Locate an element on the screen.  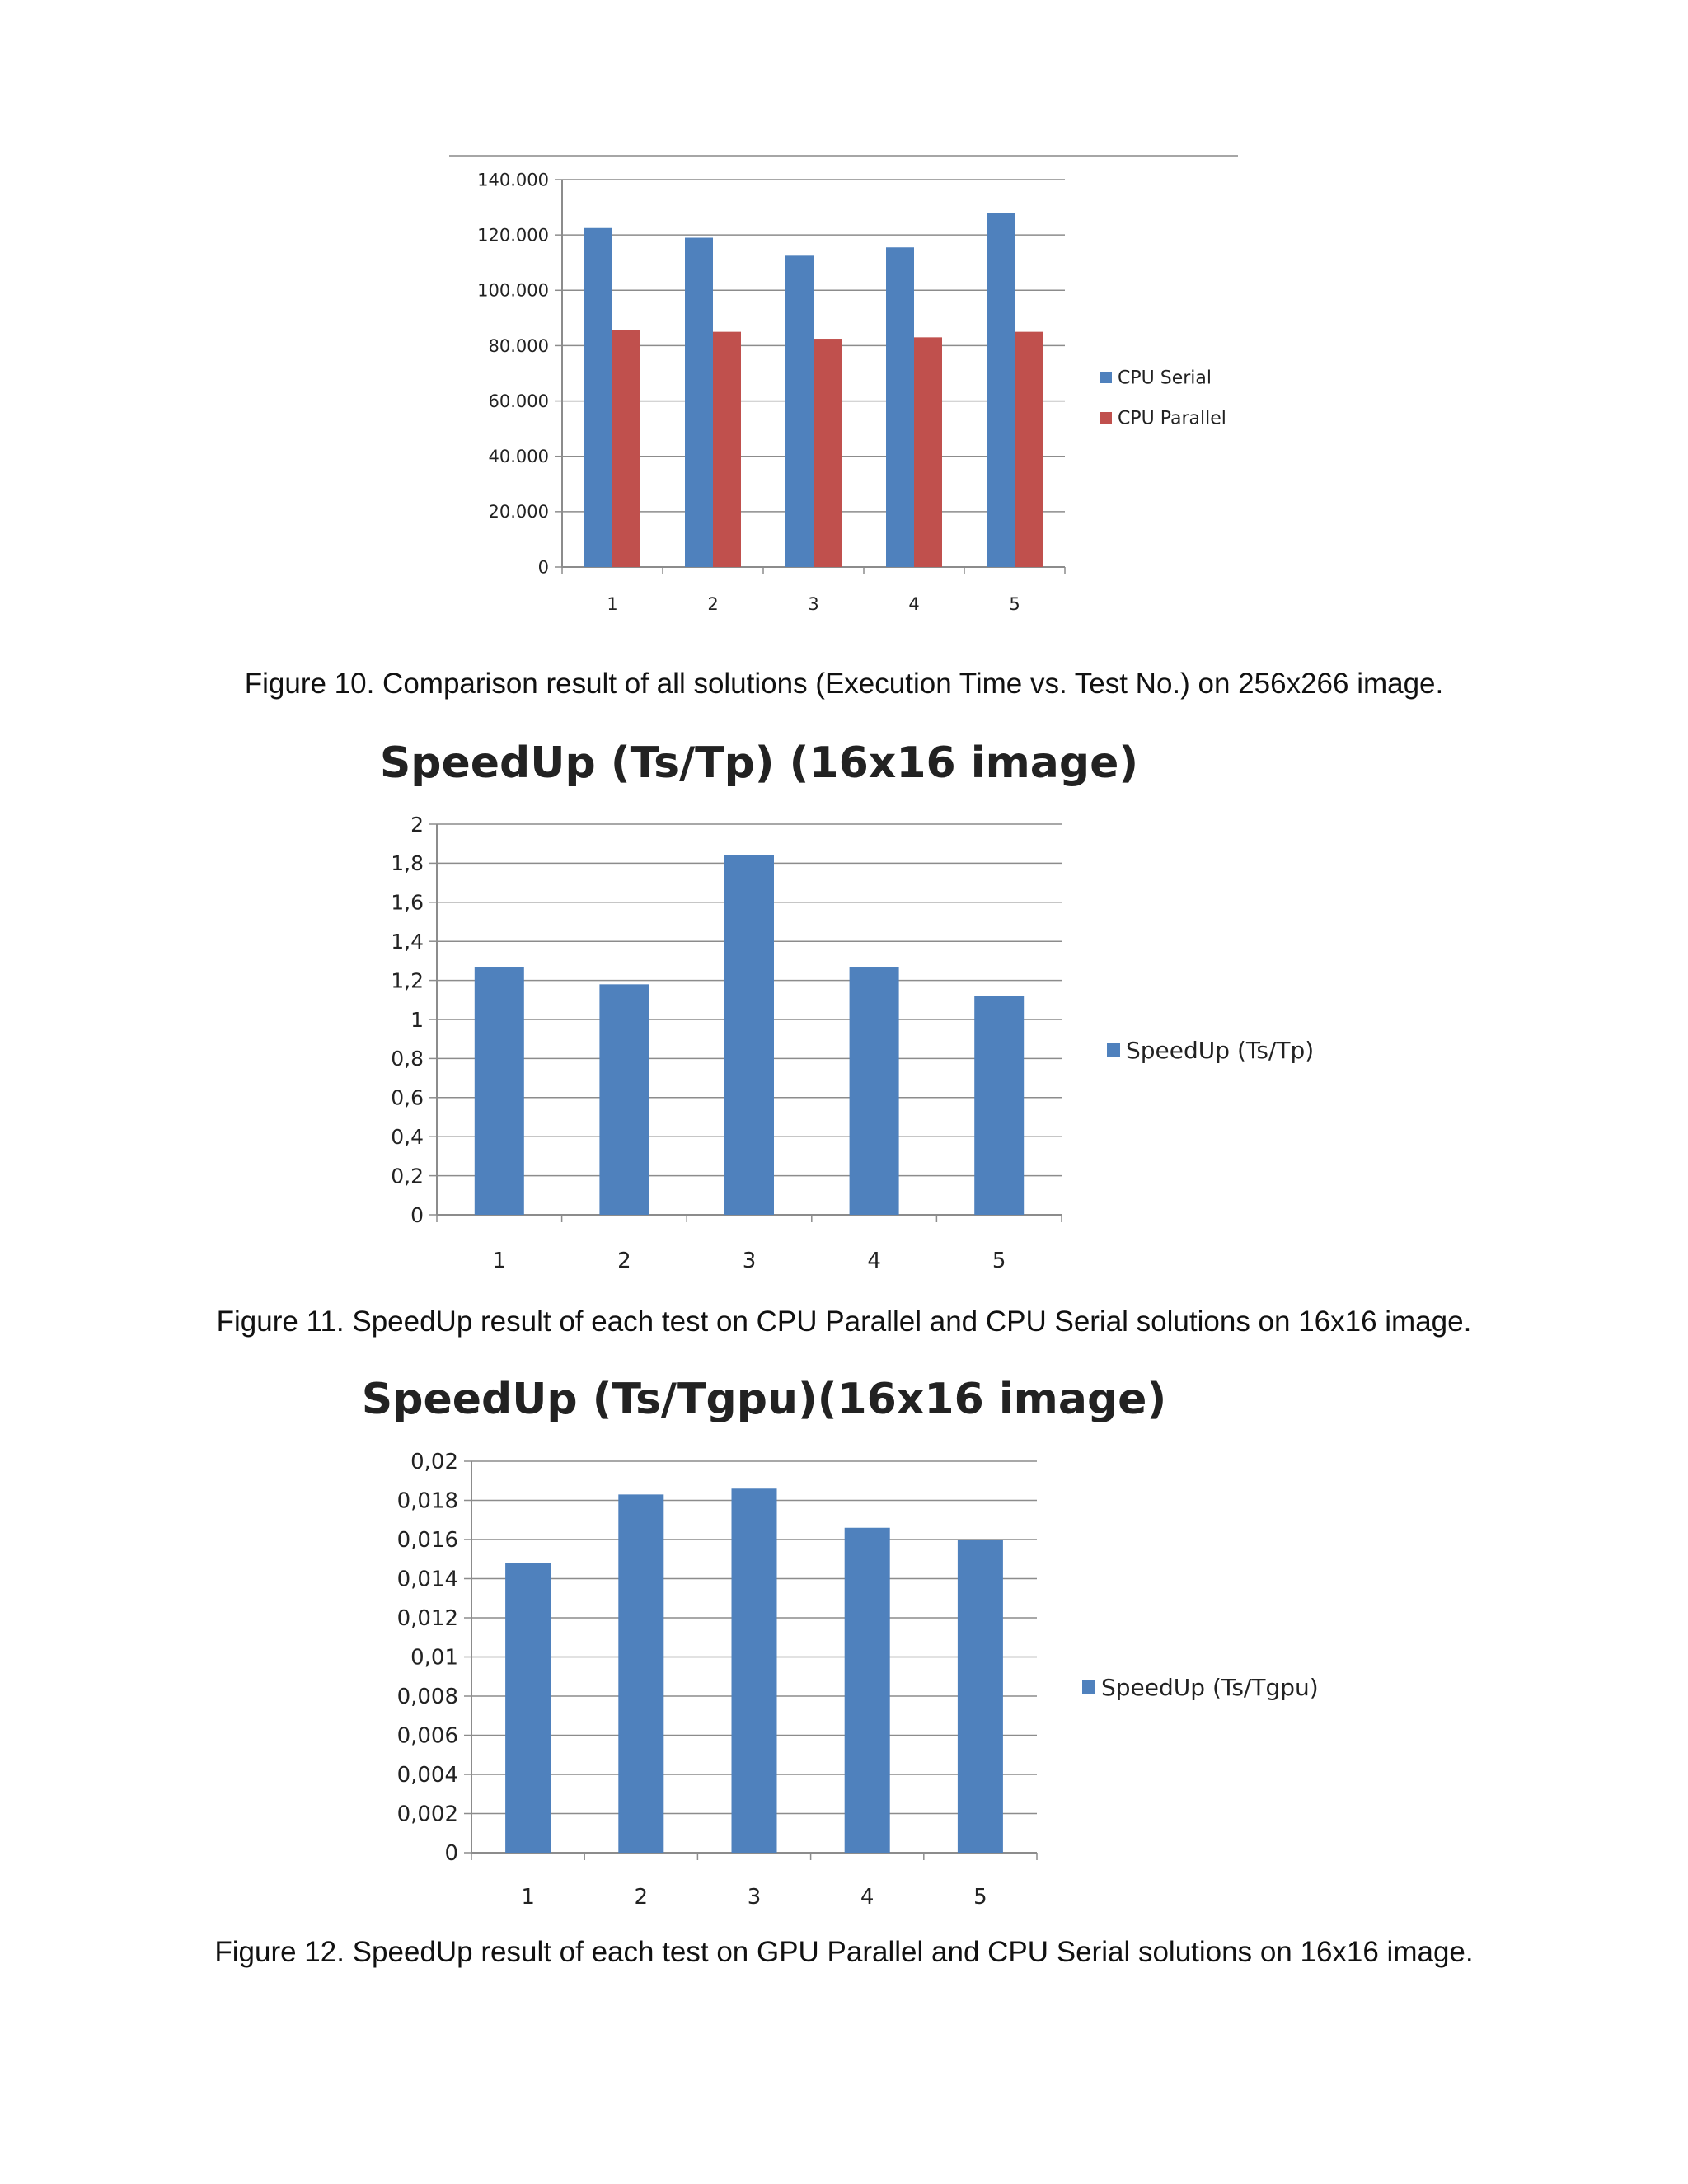
y-tick-label: 0,6 is located at coordinates (407, 1098).